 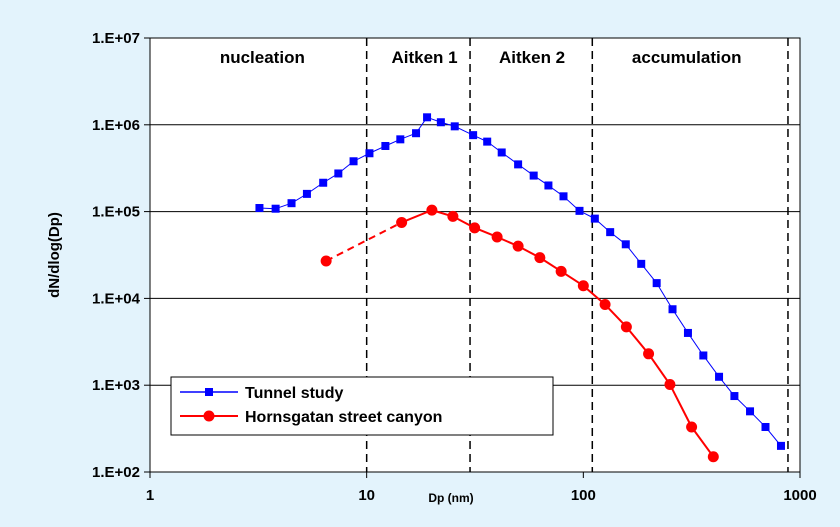 What do you see at coordinates (116, 385) in the screenshot?
I see `y-tick-label: 1.E+03` at bounding box center [116, 385].